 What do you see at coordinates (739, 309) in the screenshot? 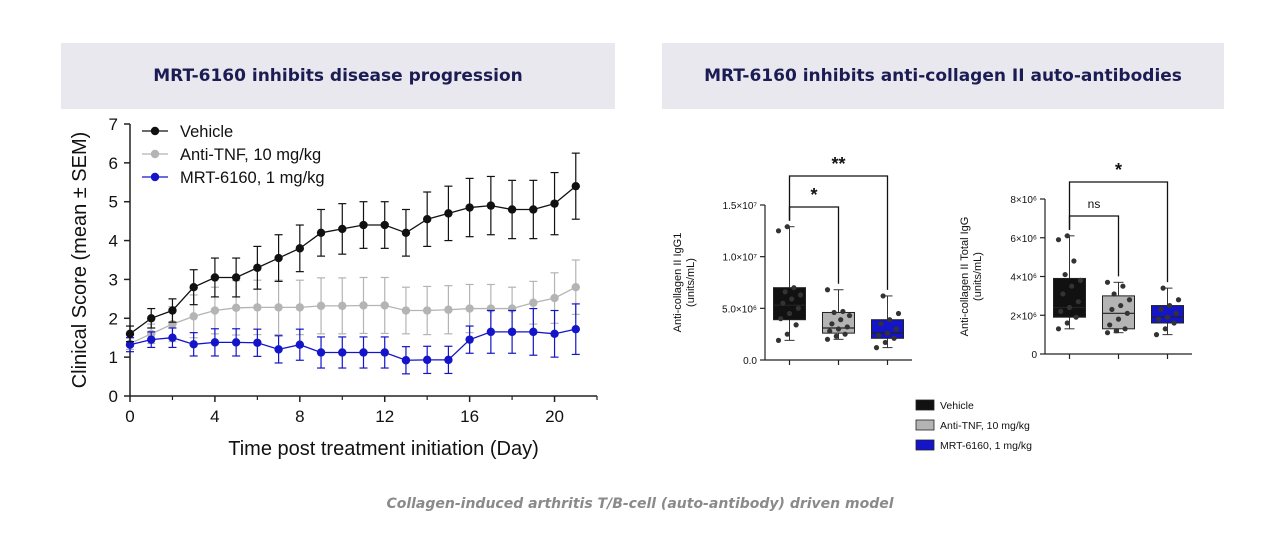
I see `y-tick-label: 5.0×10⁶` at bounding box center [739, 309].